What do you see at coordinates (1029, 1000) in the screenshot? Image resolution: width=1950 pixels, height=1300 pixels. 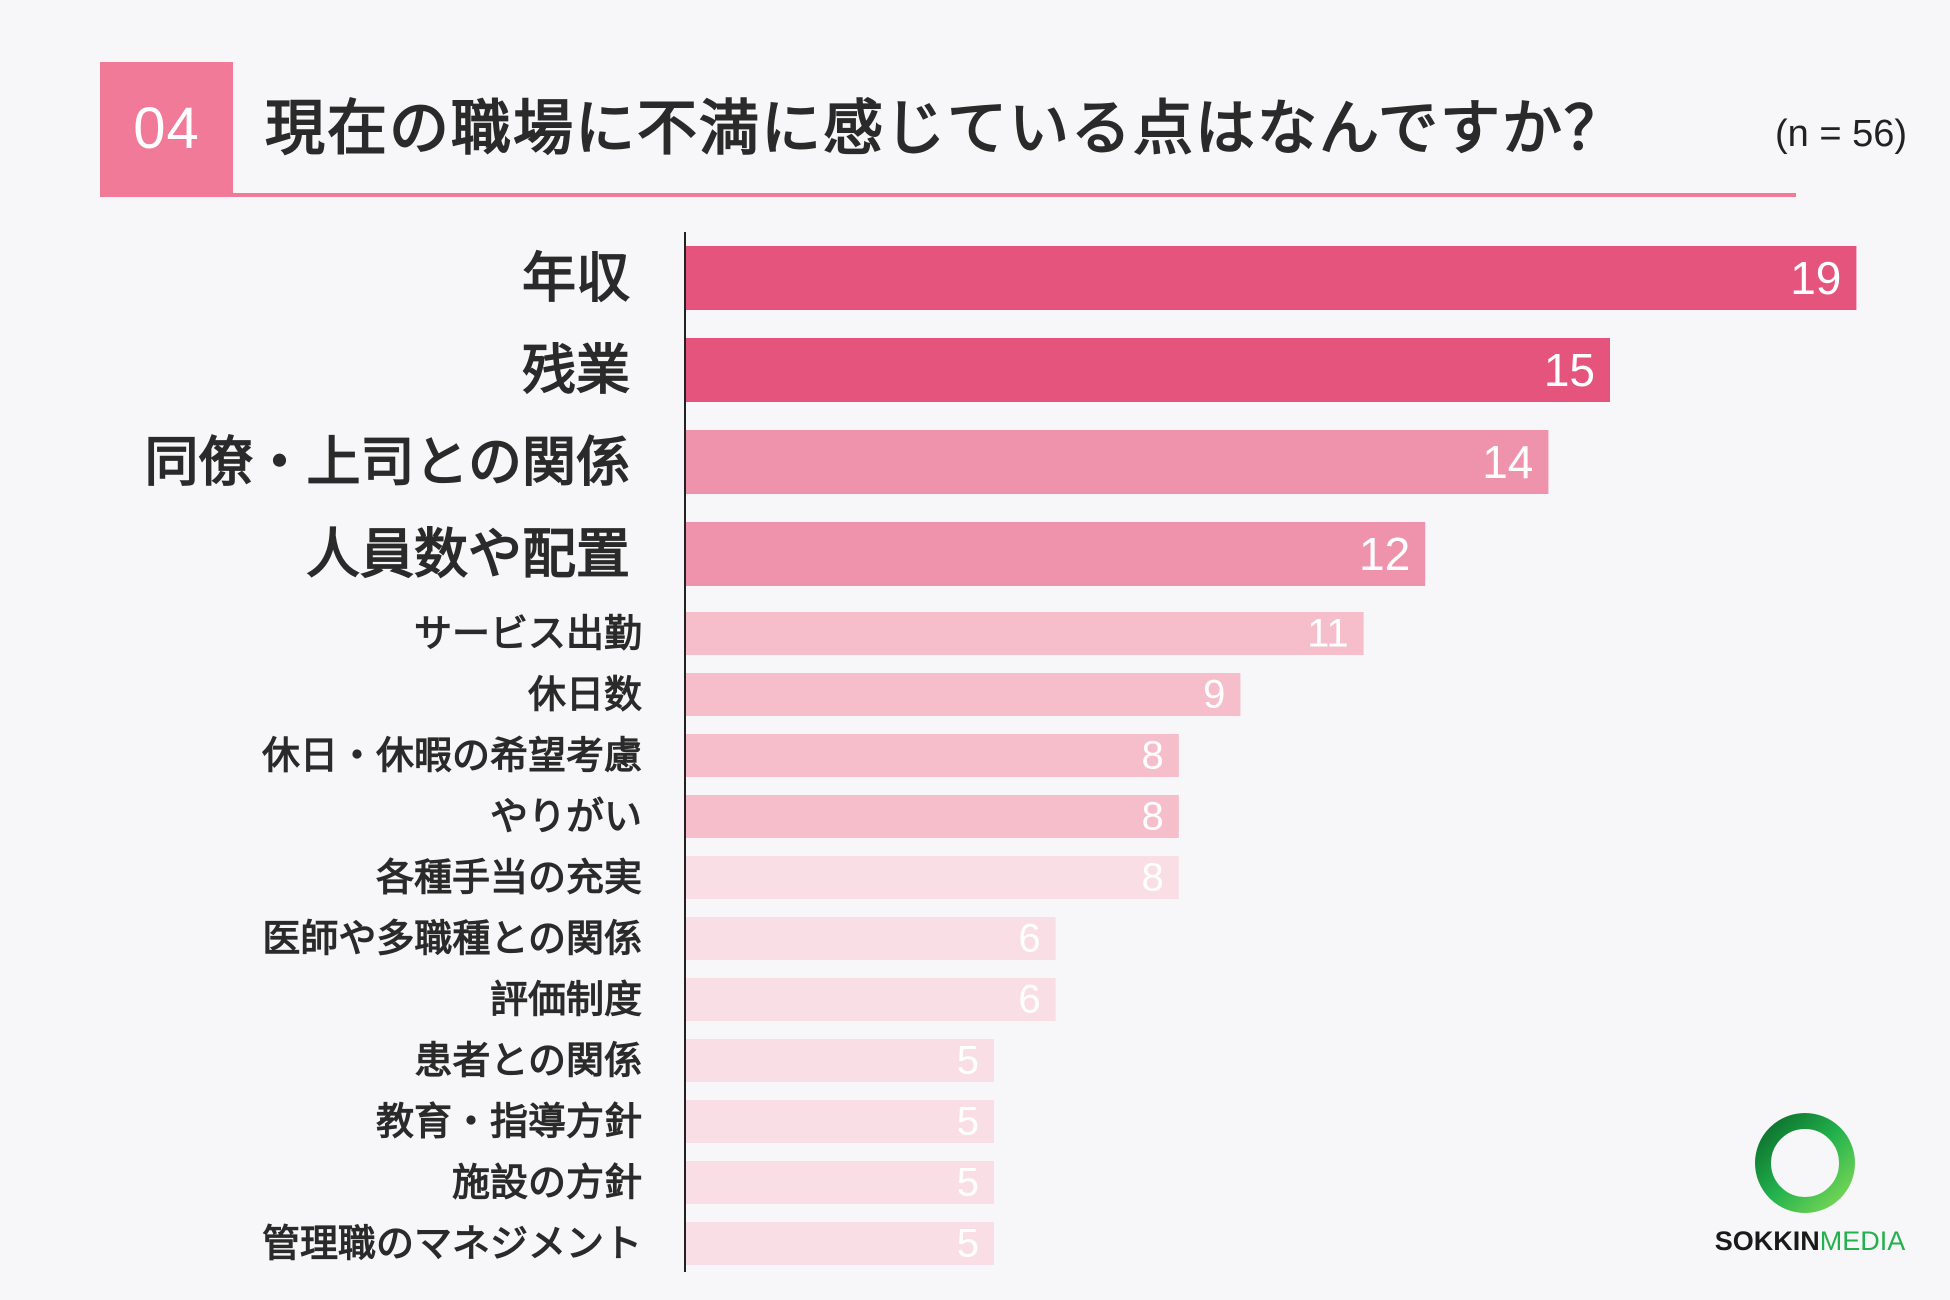 I see `bar-value-label-11: 6` at bounding box center [1029, 1000].